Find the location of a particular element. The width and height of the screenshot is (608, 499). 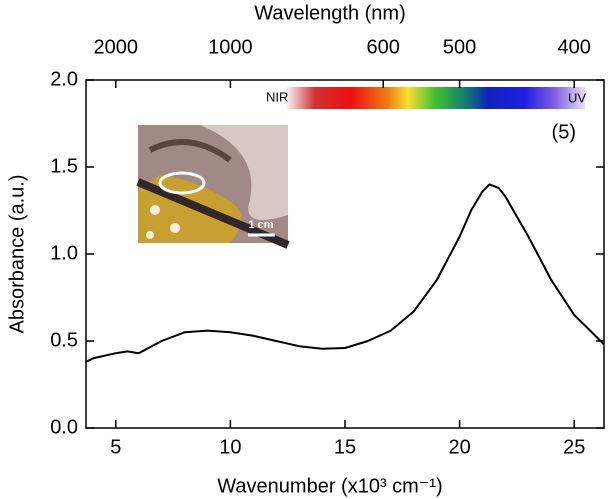

scale-label: 1 cm is located at coordinates (260, 225).